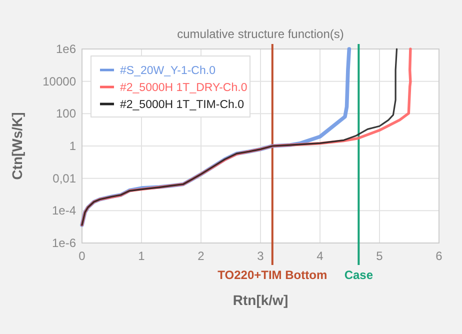 The image size is (462, 334). I want to click on y-tick-label: 100, so click(66, 113).